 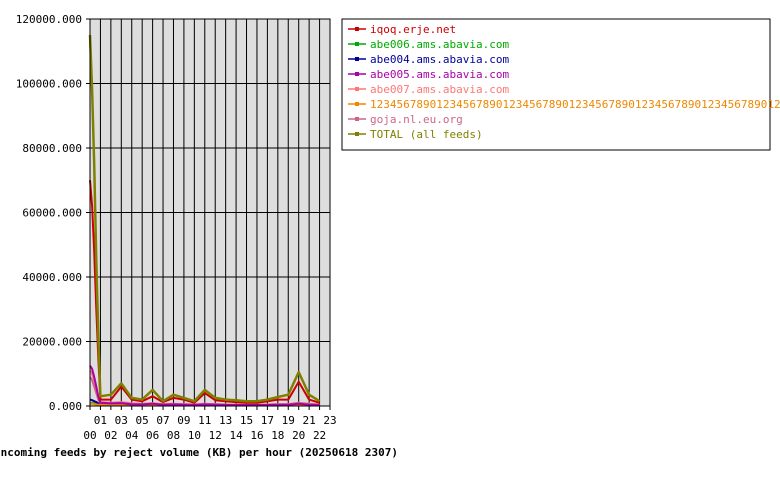 I want to click on y-tick-label: 40000.000, so click(x=52, y=277).